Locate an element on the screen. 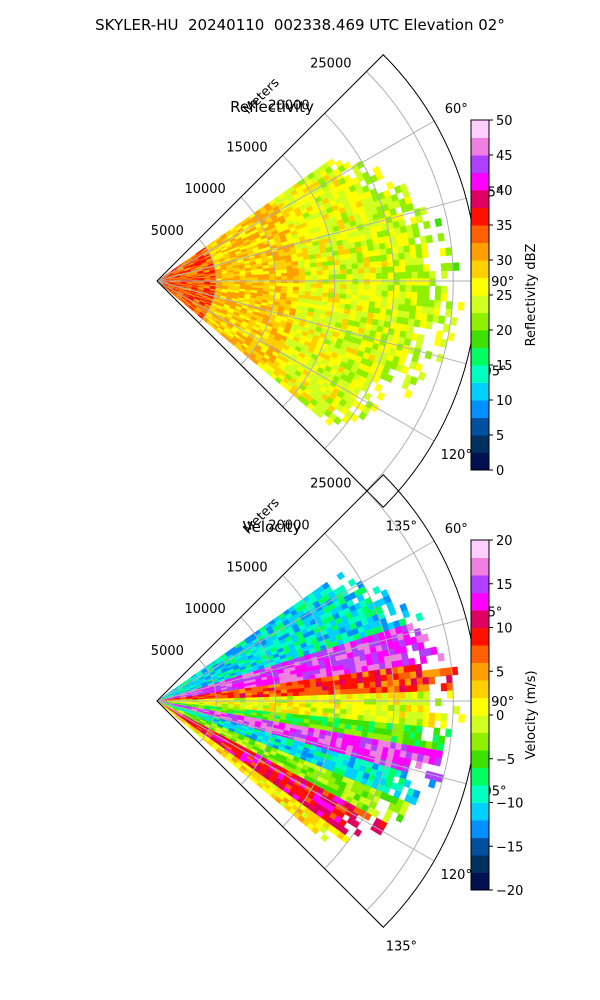 This screenshot has width=600, height=1000. azimuth-tick-label: 135° is located at coordinates (401, 946).